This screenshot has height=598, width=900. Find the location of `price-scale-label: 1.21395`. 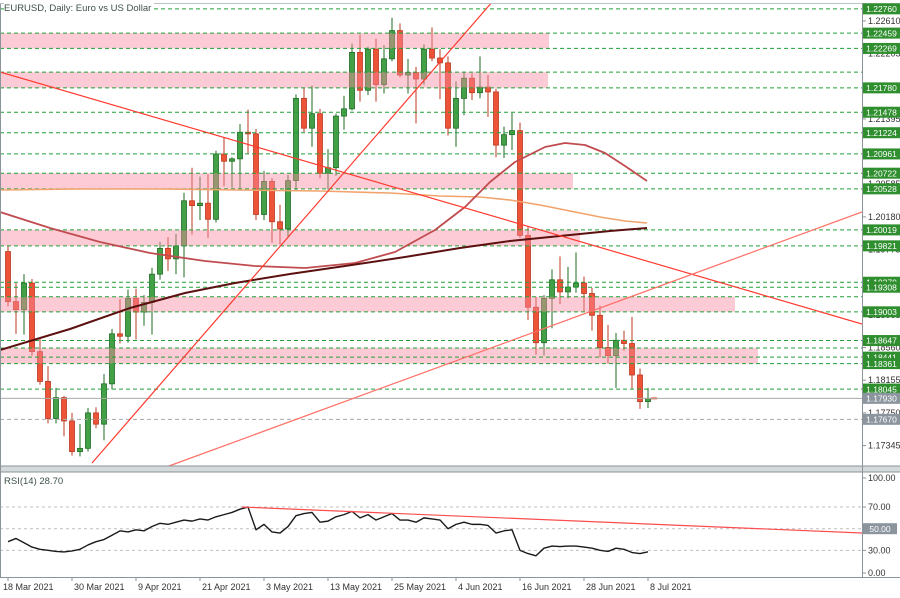

price-scale-label: 1.21395 is located at coordinates (884, 119).